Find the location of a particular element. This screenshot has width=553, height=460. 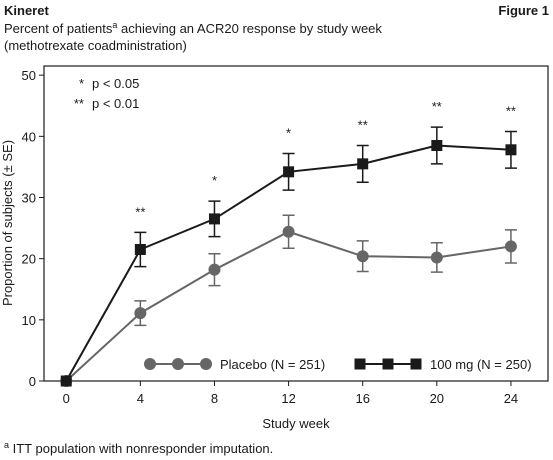

legend-label: Placebo (N = 251) is located at coordinates (272, 364).